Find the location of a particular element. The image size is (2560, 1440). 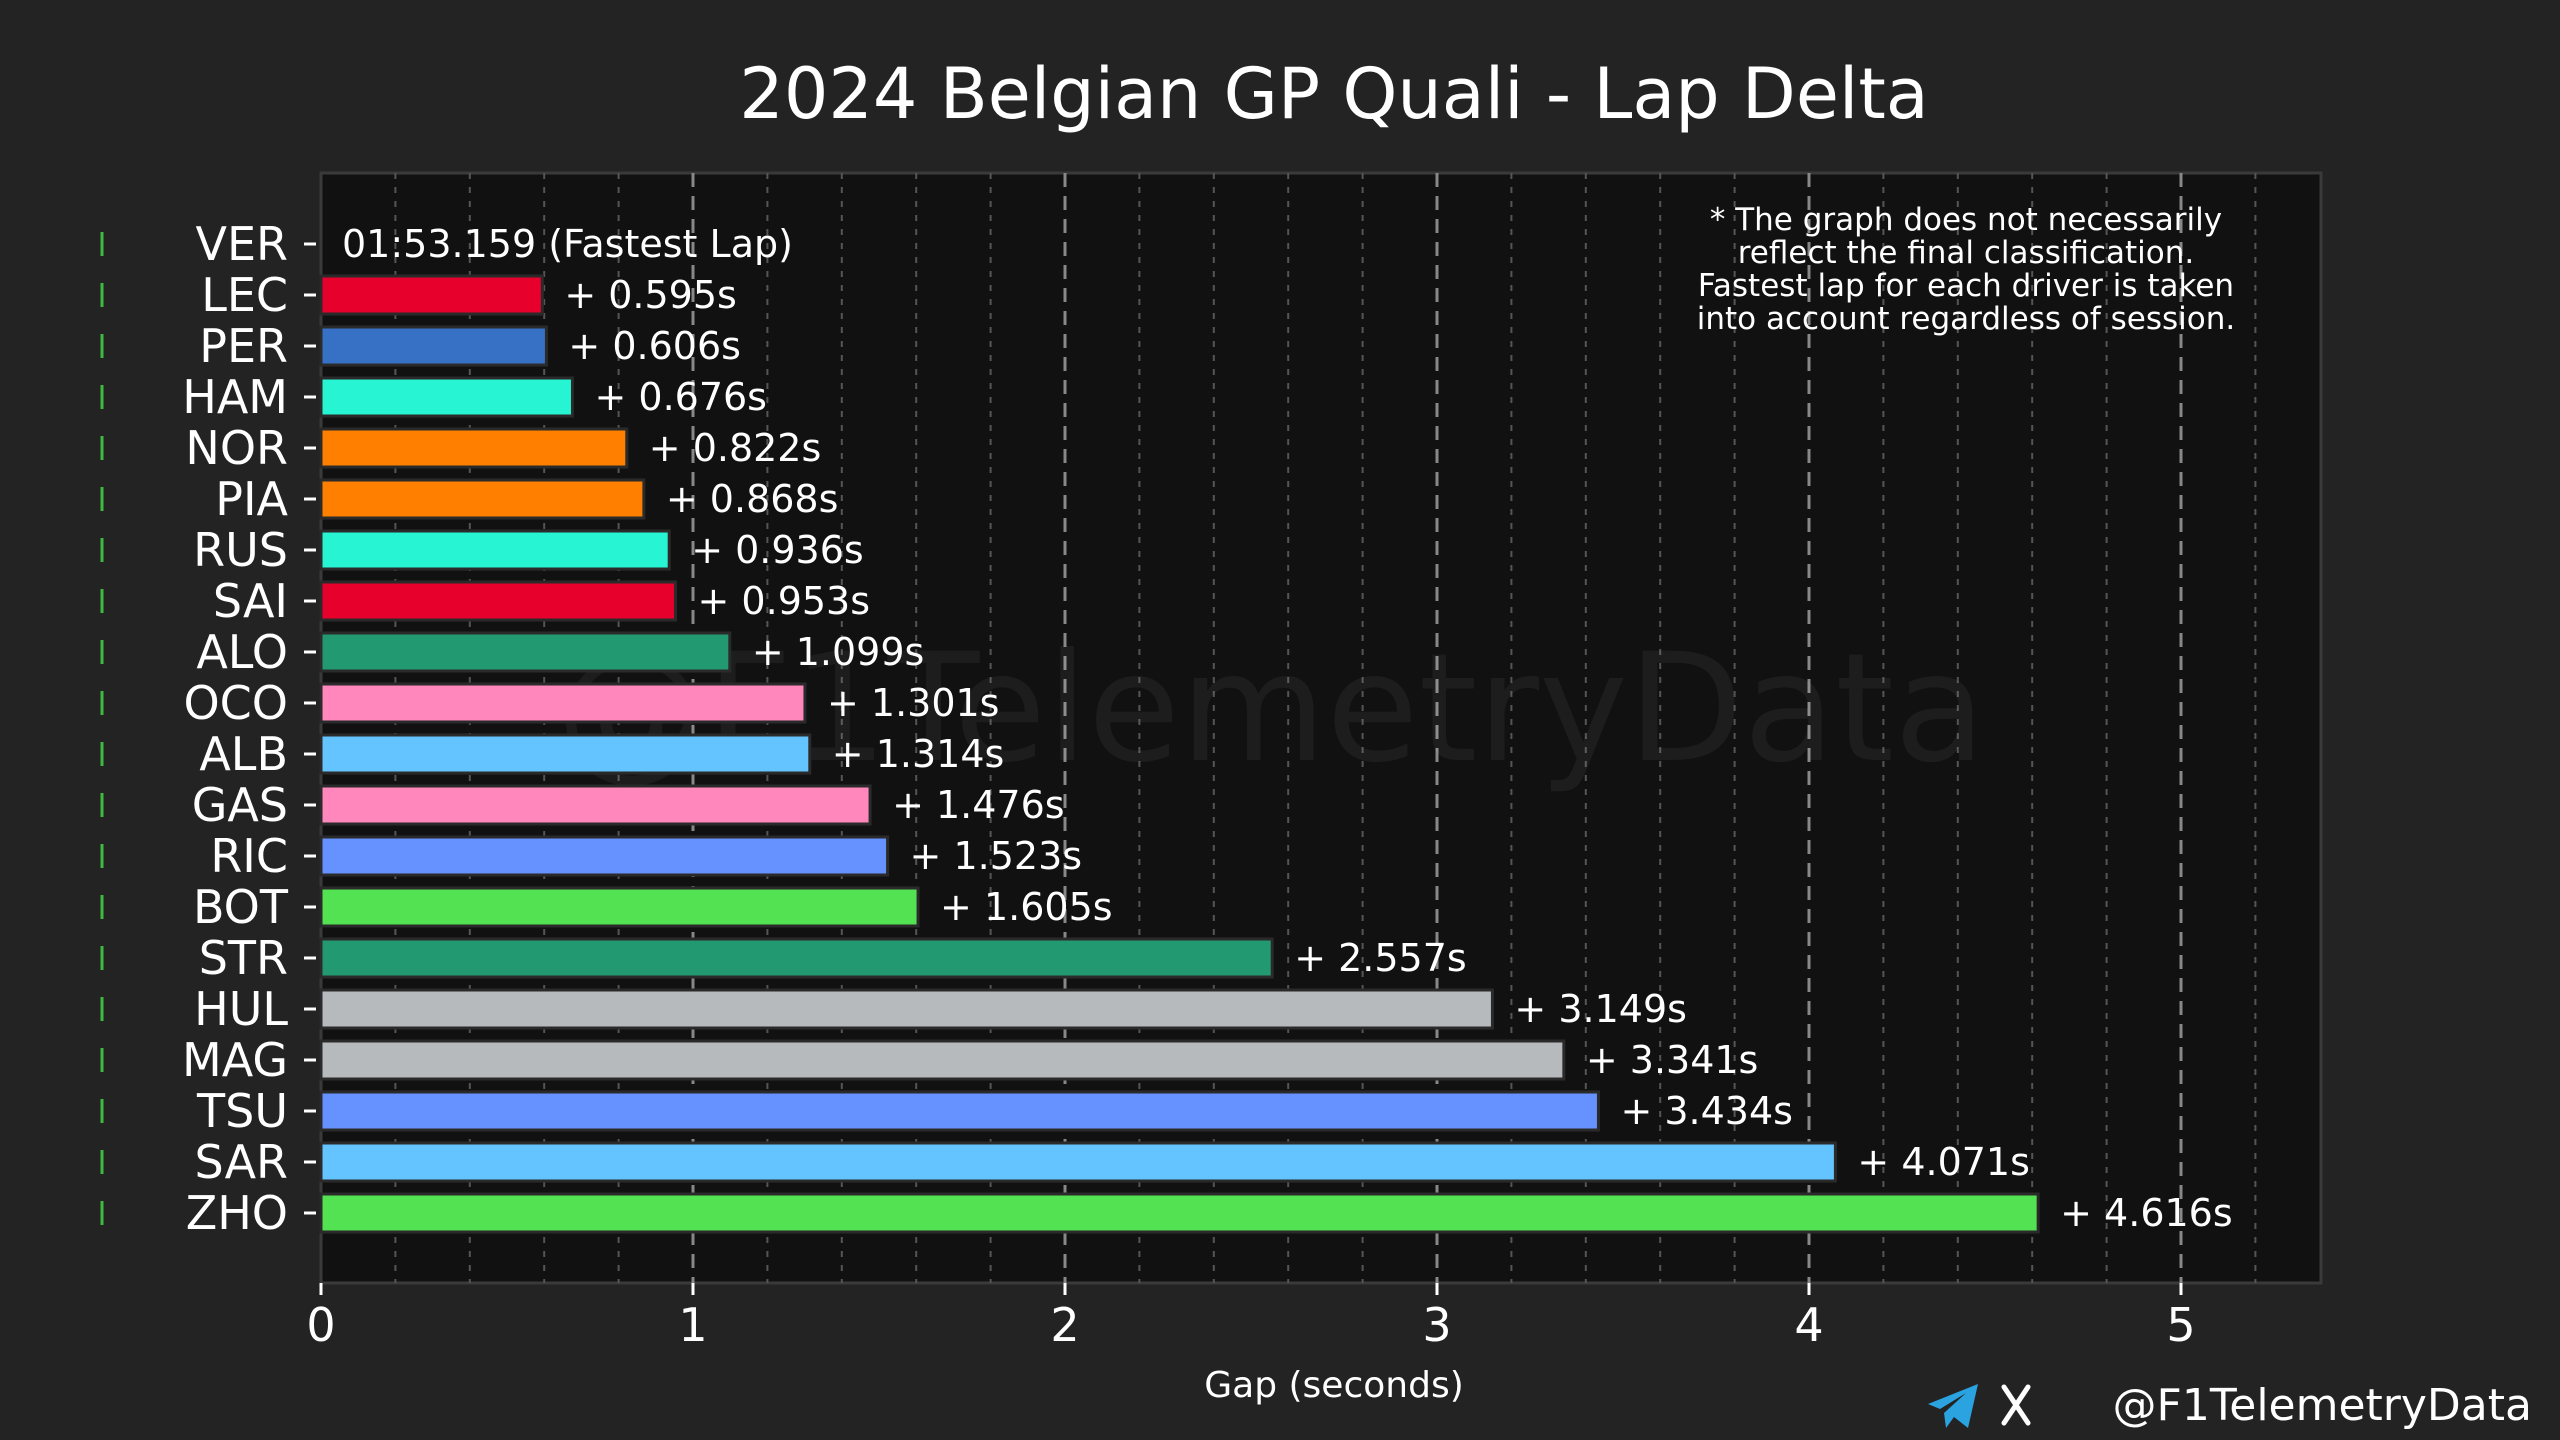

value-label-sai: + 0.953s is located at coordinates (784, 601).